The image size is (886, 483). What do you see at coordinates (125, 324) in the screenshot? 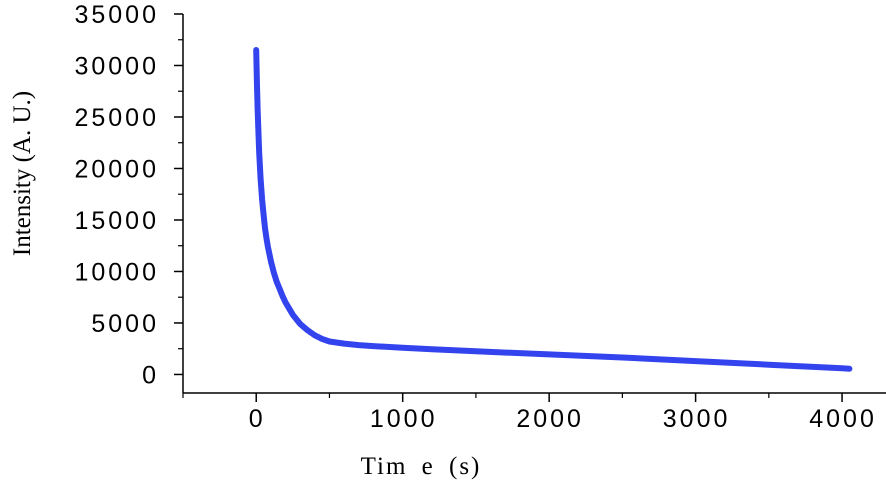
I see `y-tick-label: 5000` at bounding box center [125, 324].